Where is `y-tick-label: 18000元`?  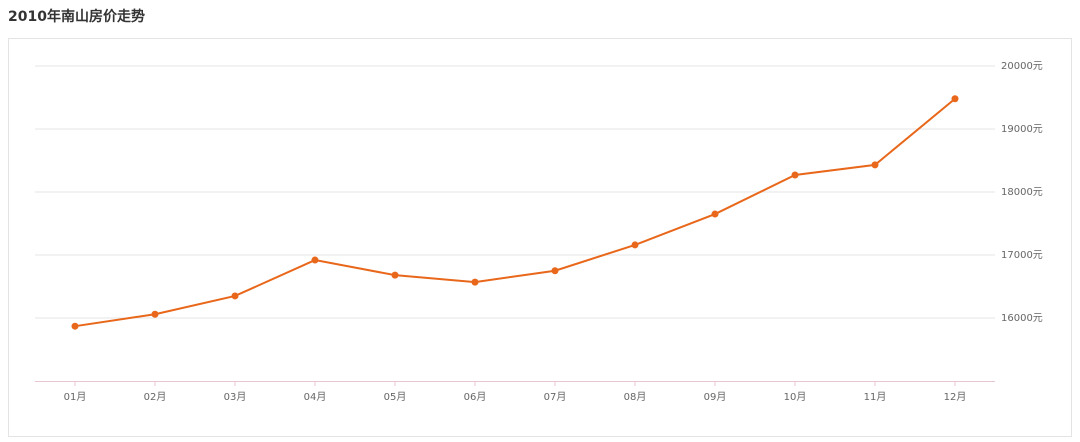 y-tick-label: 18000元 is located at coordinates (1022, 192).